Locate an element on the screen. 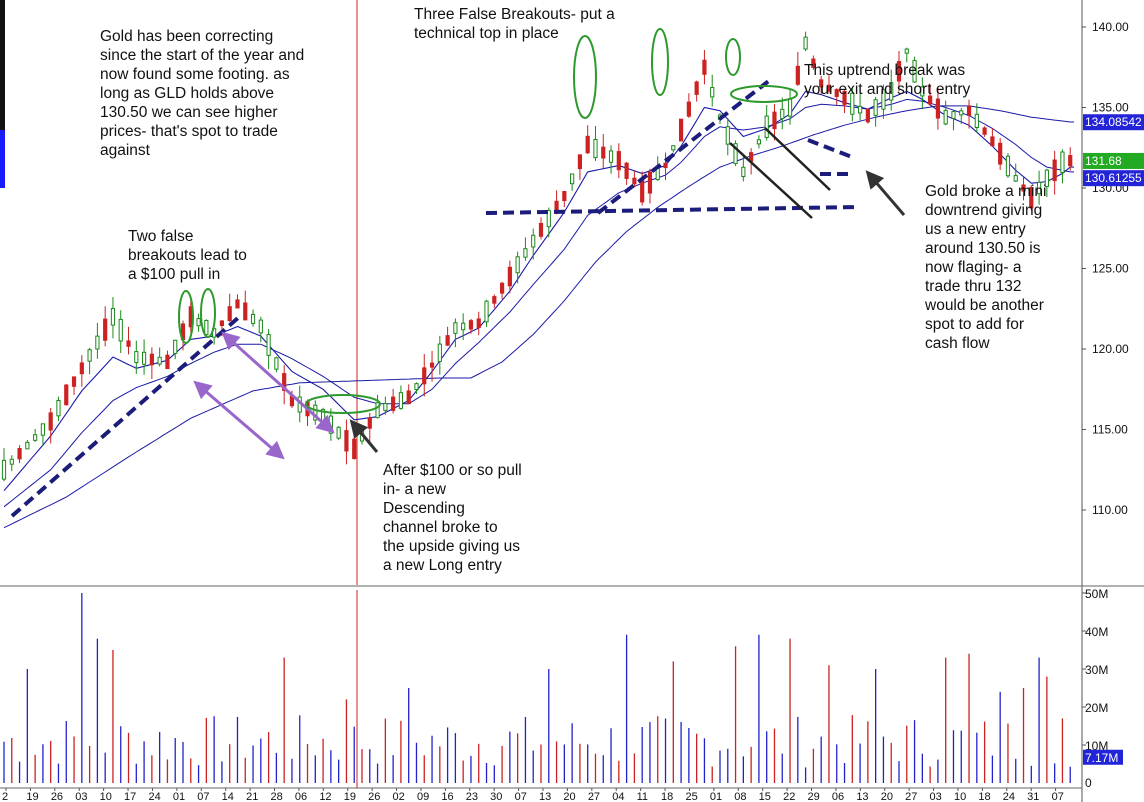 The image size is (1144, 802). date-tick-label: 09 is located at coordinates (423, 796).